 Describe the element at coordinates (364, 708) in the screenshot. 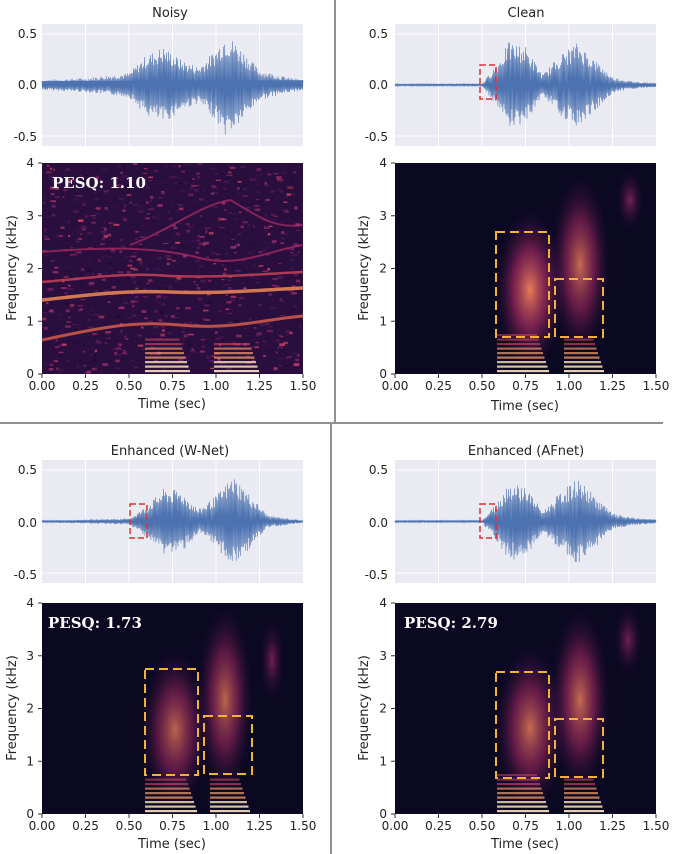

I see `ylabel-afnet: Frequency (kHz)` at that location.